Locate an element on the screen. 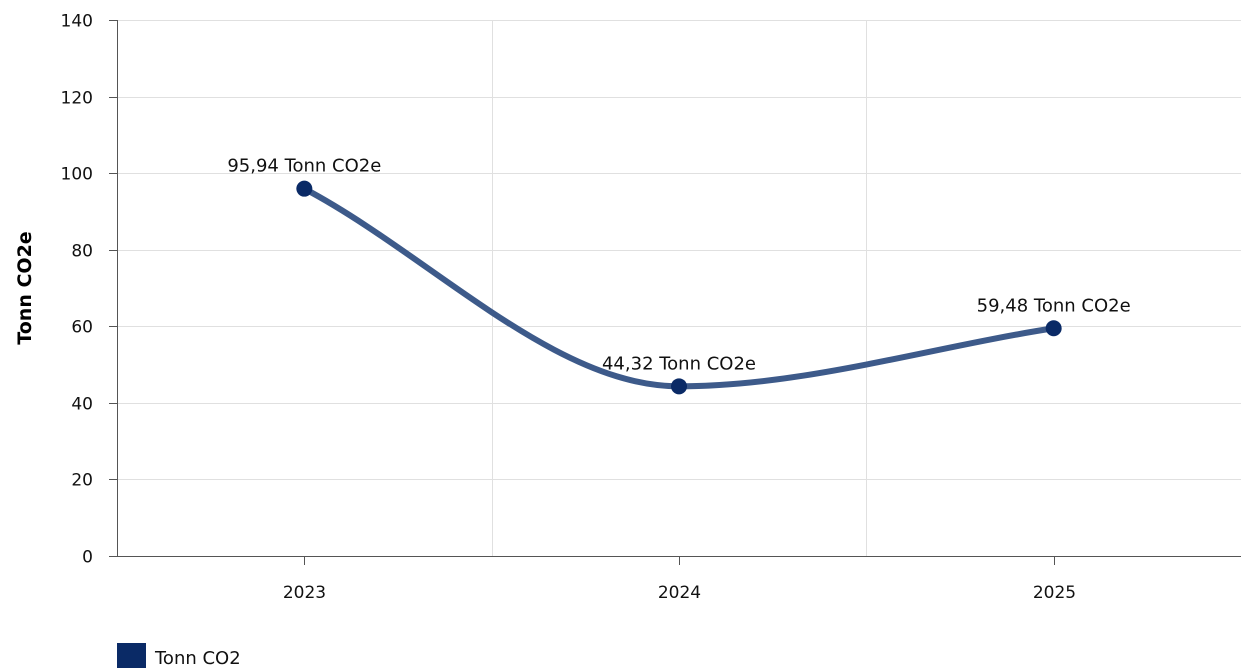 Image resolution: width=1241 pixels, height=668 pixels. data-label: 44,32 Tonn CO2e is located at coordinates (679, 363).